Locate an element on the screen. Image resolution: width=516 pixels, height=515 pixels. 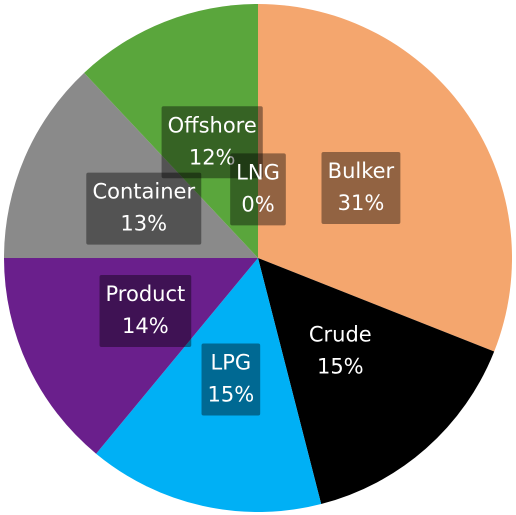
slice-label: Crude 15% is located at coordinates (340, 351).